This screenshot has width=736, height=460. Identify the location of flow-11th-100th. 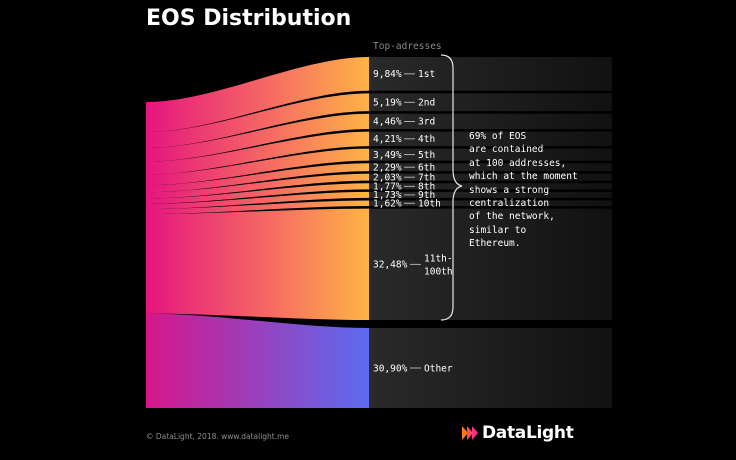
(257, 264).